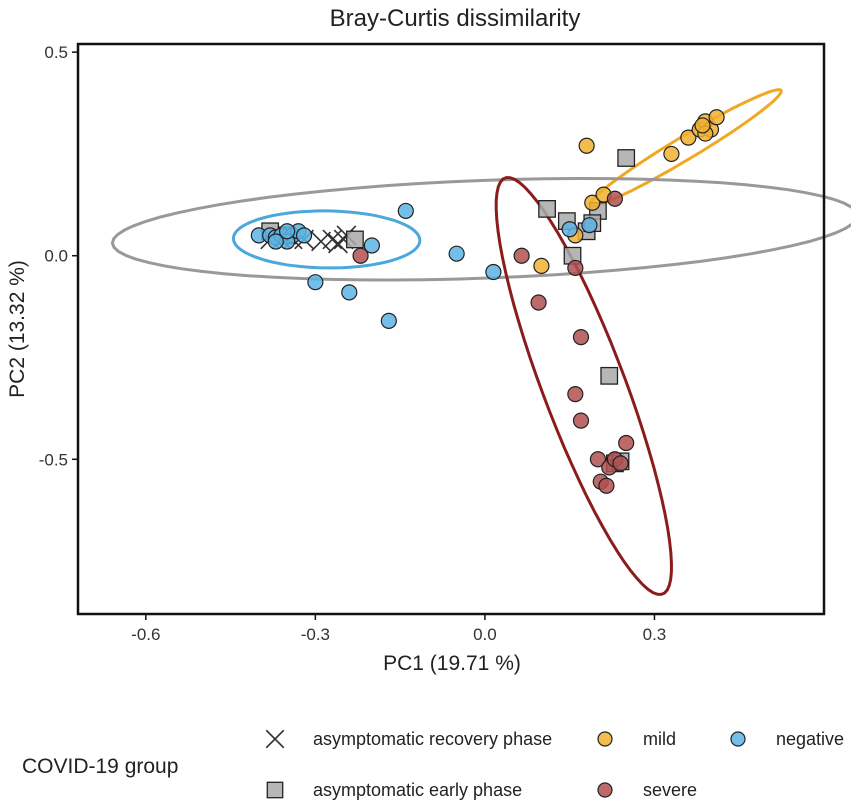 The image size is (851, 805). What do you see at coordinates (452, 663) in the screenshot?
I see `x-axis-title: PC1 (19.71 %)` at bounding box center [452, 663].